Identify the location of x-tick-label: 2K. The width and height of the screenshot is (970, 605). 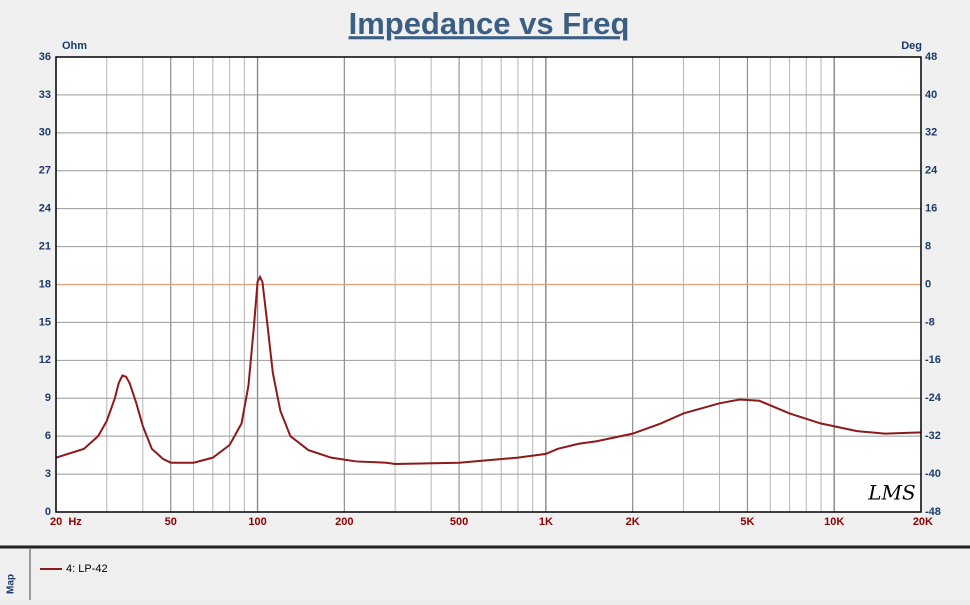
(633, 522).